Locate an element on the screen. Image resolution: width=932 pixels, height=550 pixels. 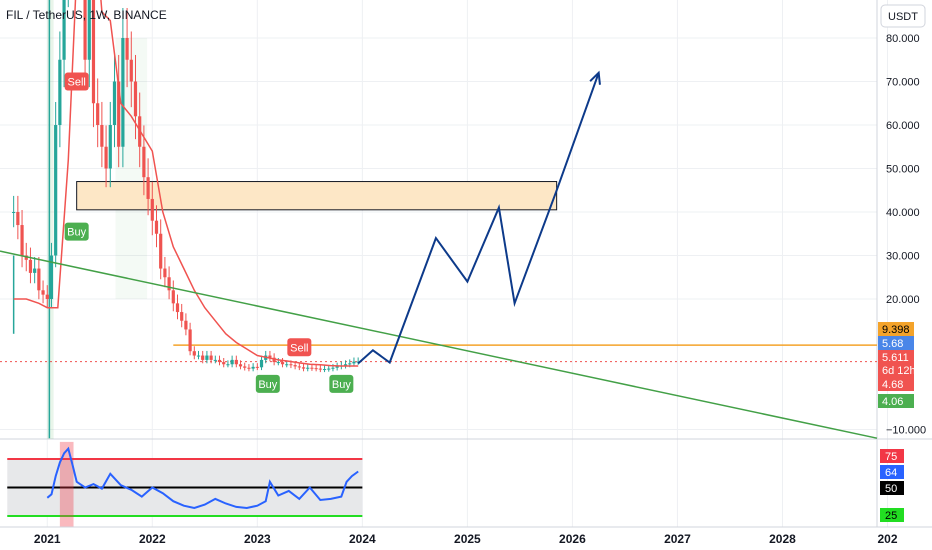
price-tick-label: 70.000 is located at coordinates (903, 83).